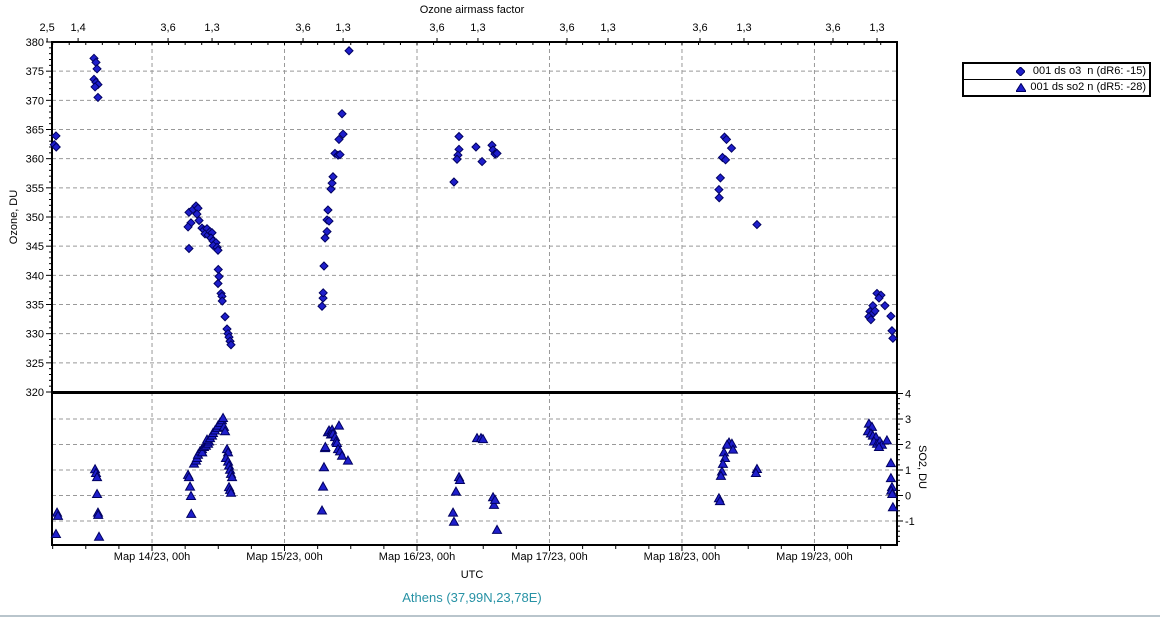  I want to click on legend-item-so2: 001 ds so2 n (dR5: -28), so click(1056, 87).